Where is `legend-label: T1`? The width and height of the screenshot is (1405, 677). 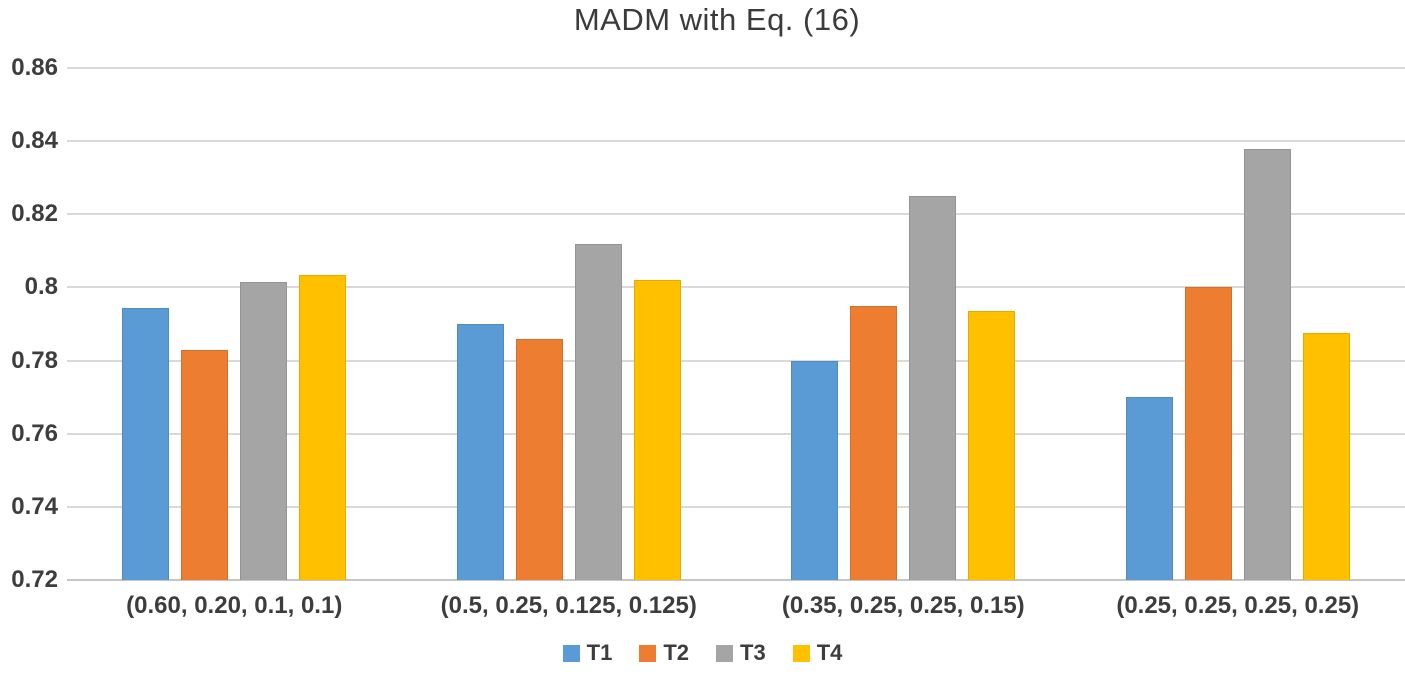 legend-label: T1 is located at coordinates (599, 652).